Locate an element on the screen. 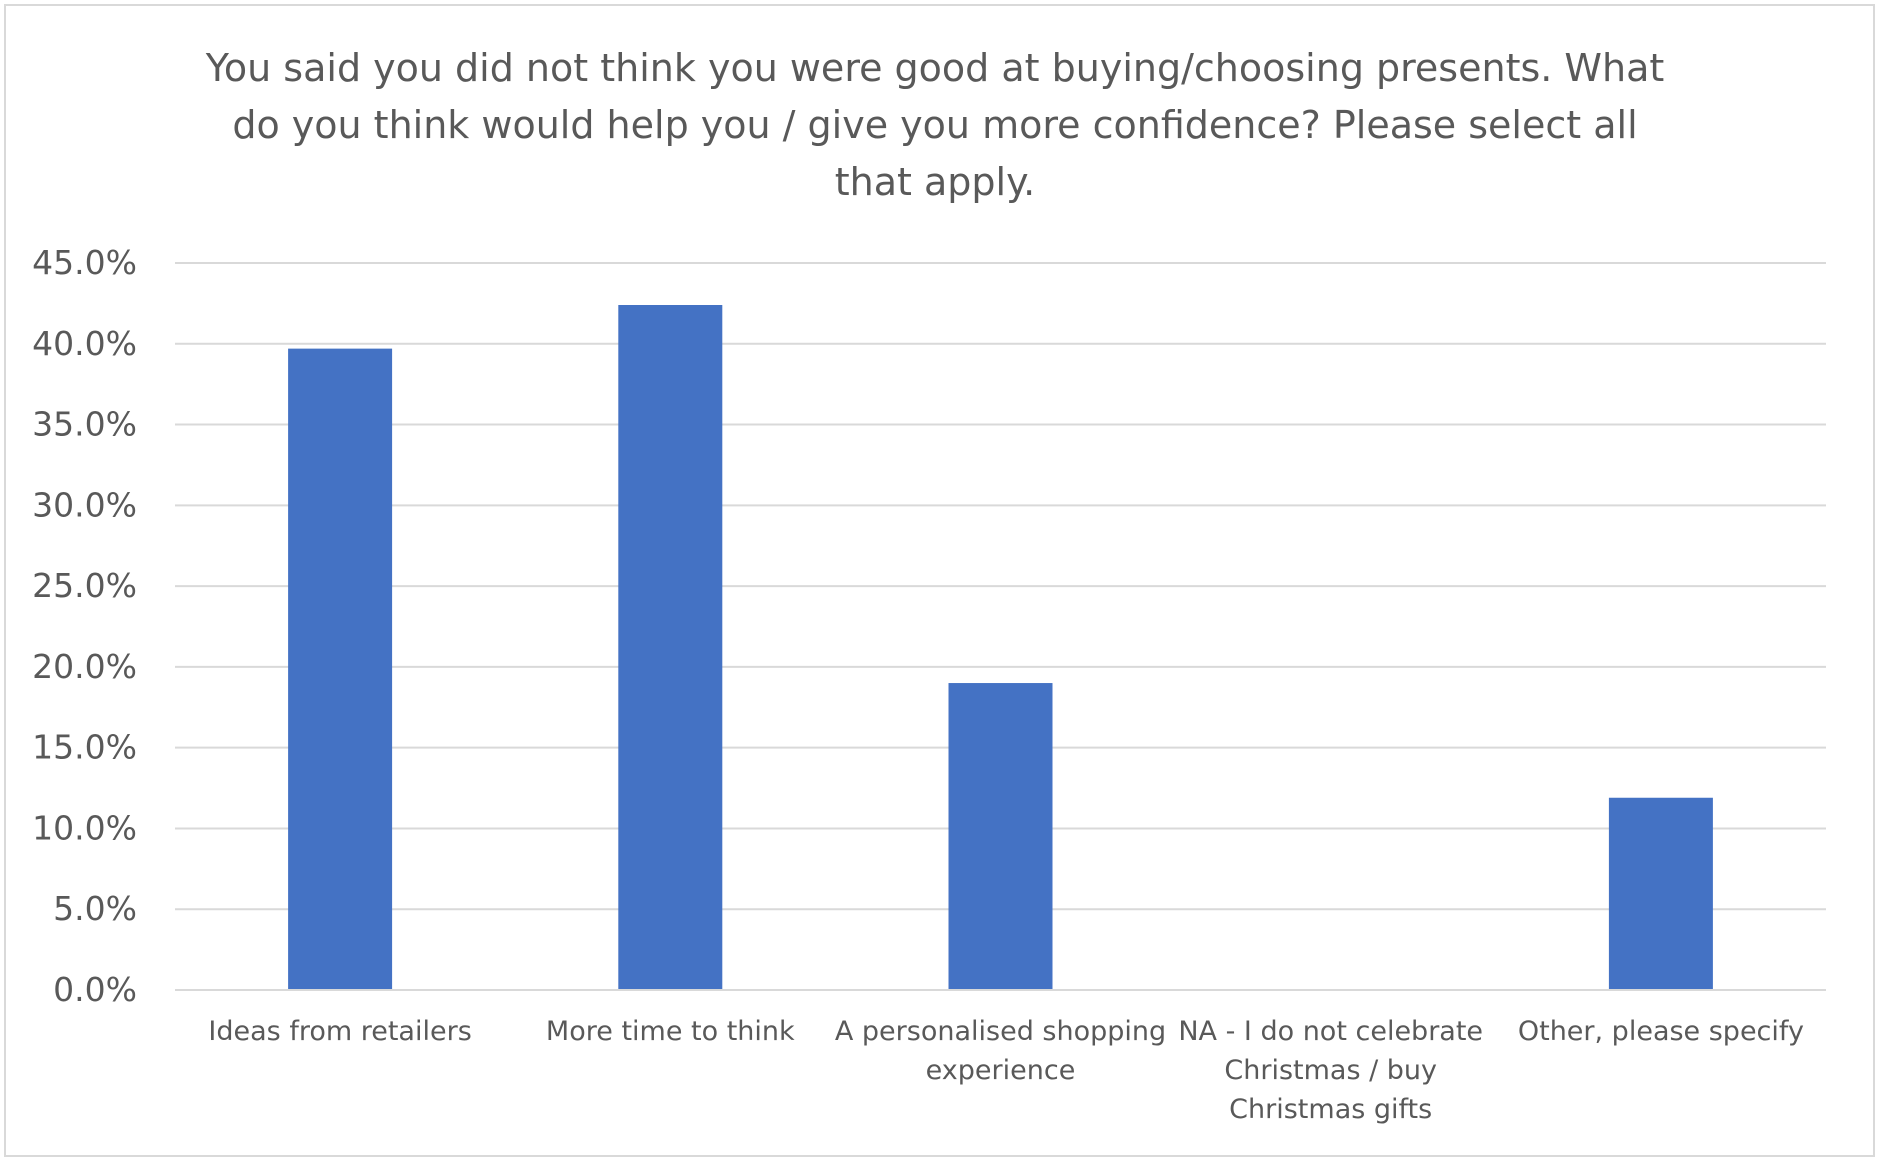 The width and height of the screenshot is (1883, 1164). x-tick-label: A personalised shopping experience is located at coordinates (1000, 1051).